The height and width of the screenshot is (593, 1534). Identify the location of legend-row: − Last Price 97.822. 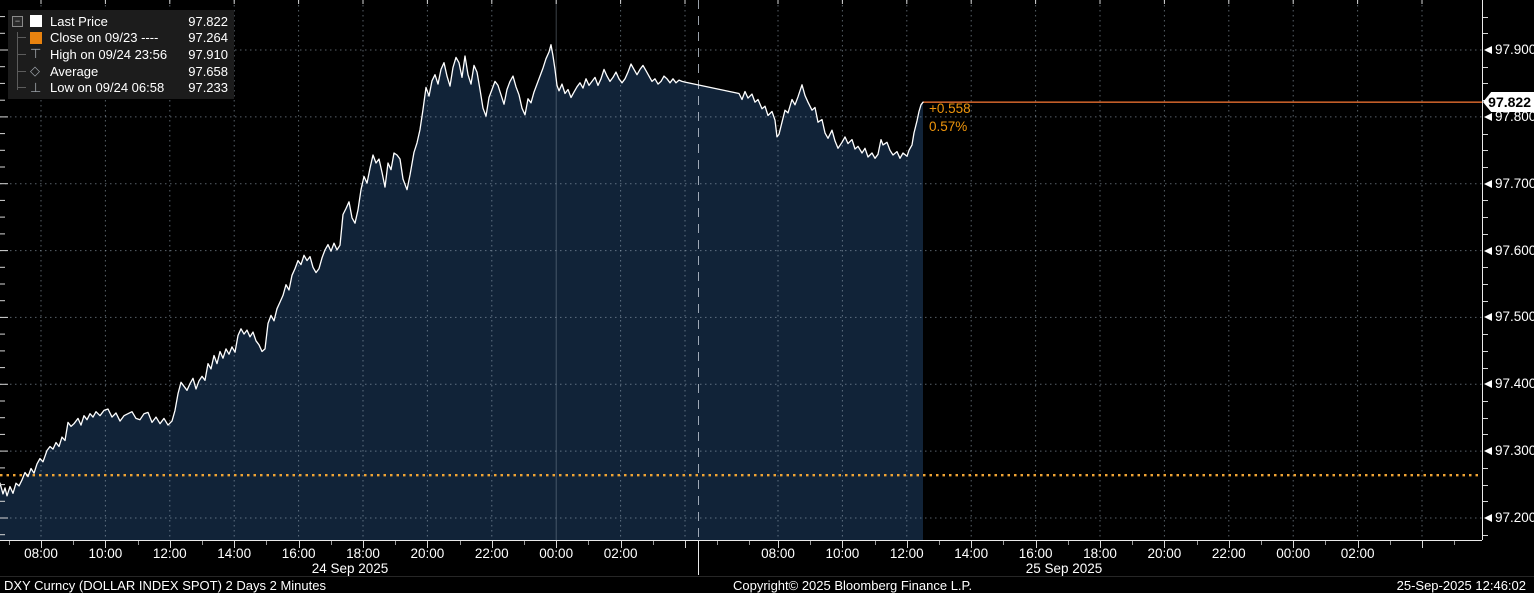
(120, 21).